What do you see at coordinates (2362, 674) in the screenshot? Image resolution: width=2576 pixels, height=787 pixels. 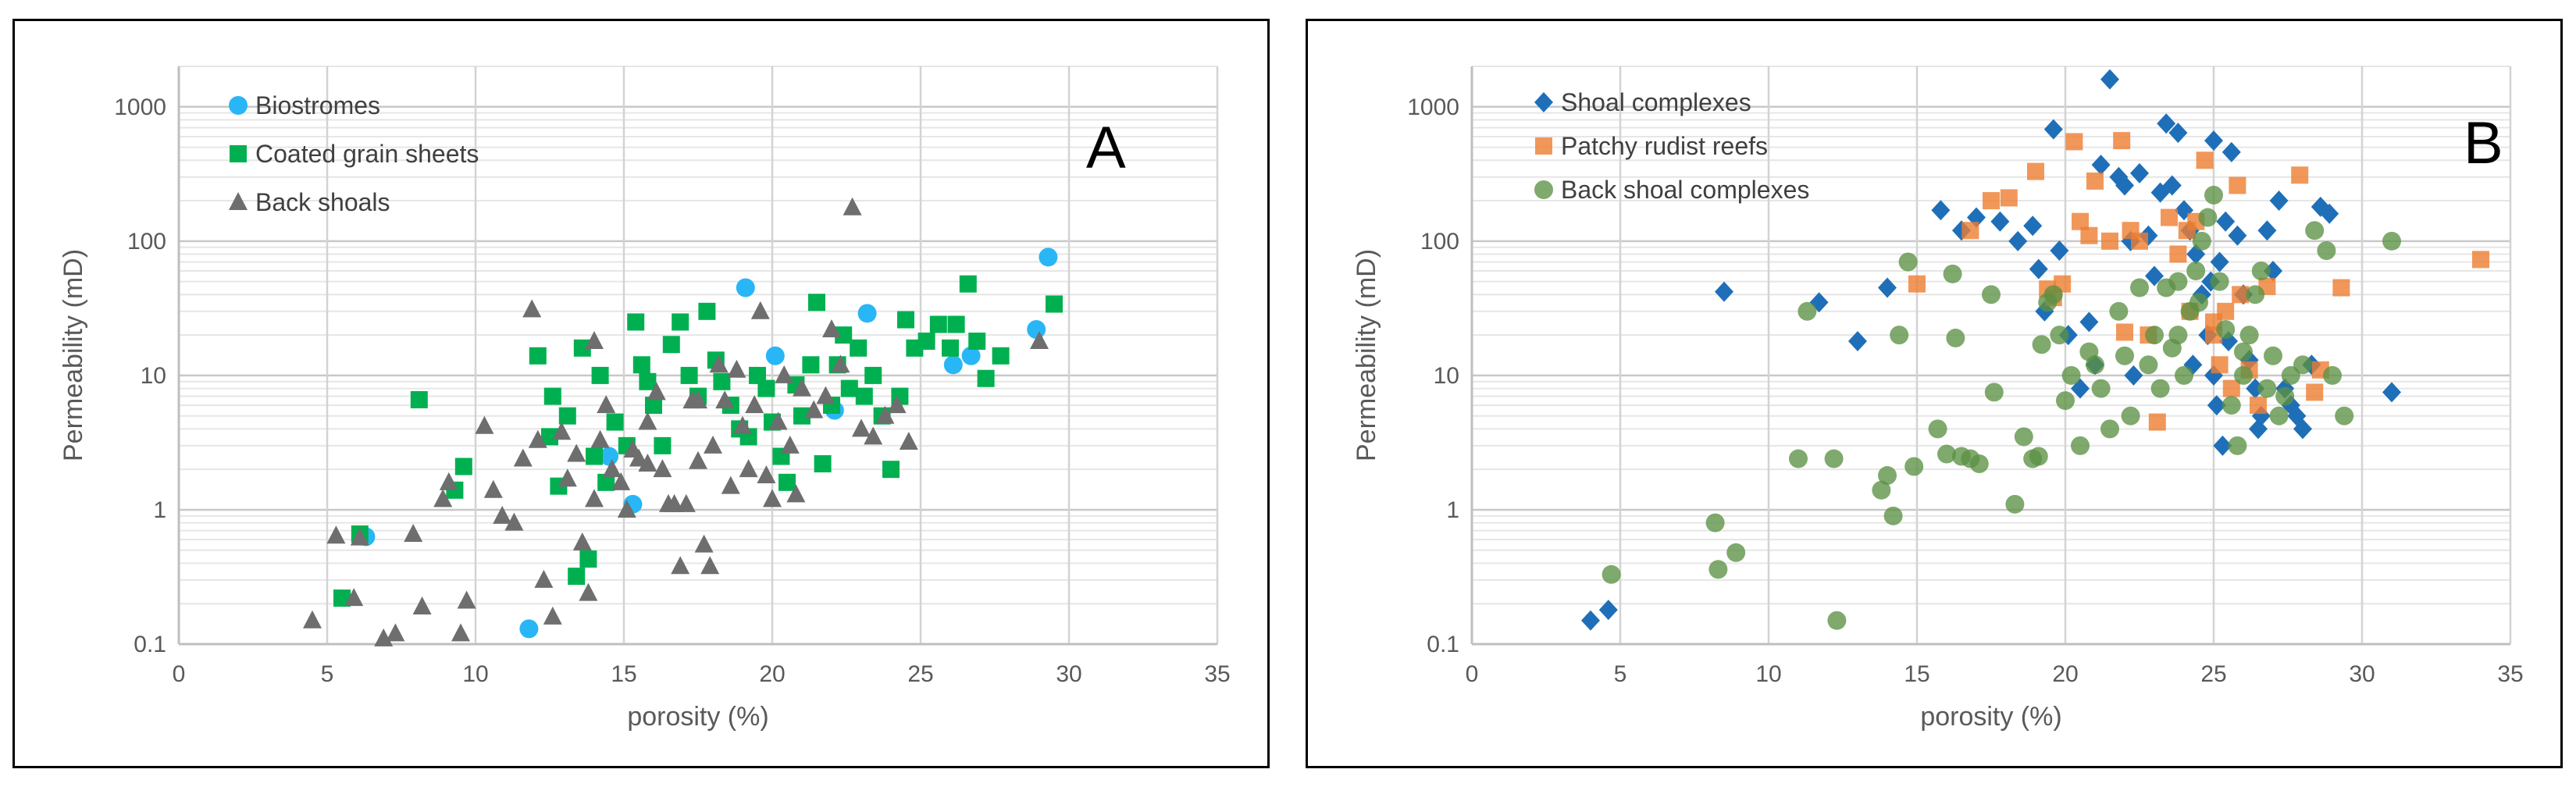 I see `x-tick-label: 30` at bounding box center [2362, 674].